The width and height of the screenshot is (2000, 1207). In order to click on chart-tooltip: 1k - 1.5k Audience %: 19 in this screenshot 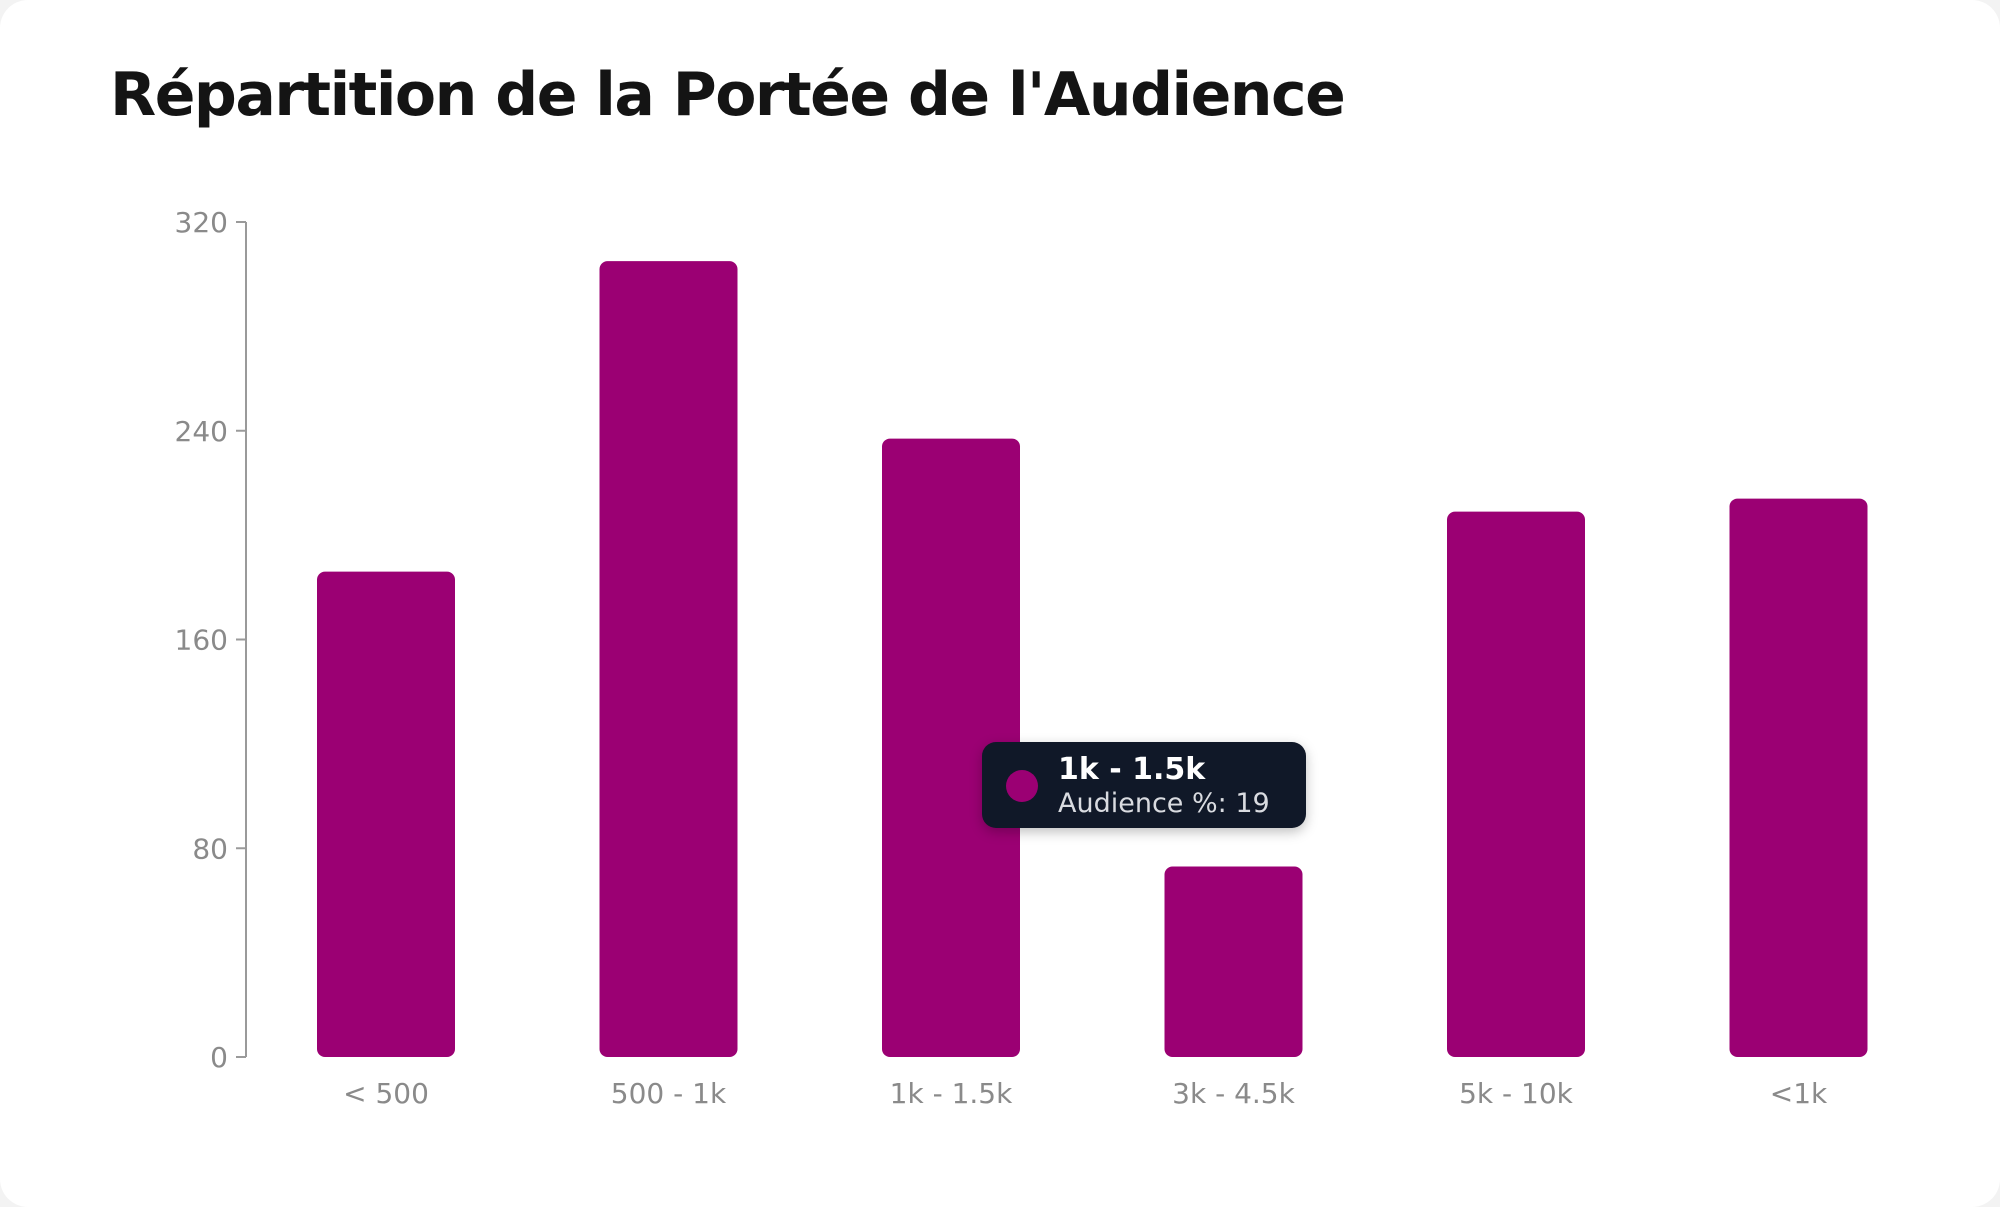, I will do `click(1144, 785)`.